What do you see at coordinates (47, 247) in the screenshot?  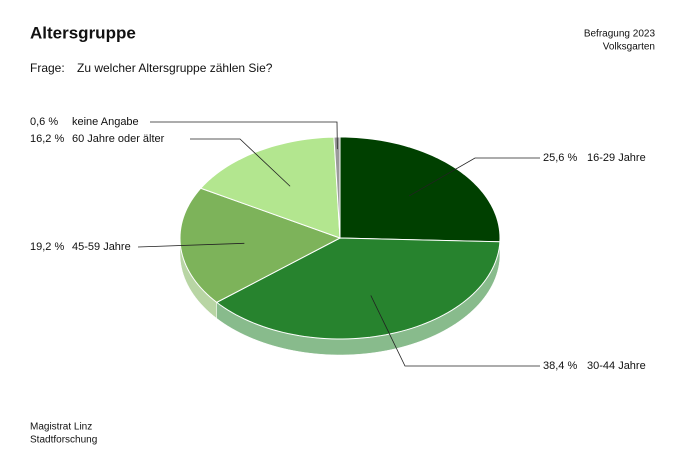 I see `value-label: 19,2 %` at bounding box center [47, 247].